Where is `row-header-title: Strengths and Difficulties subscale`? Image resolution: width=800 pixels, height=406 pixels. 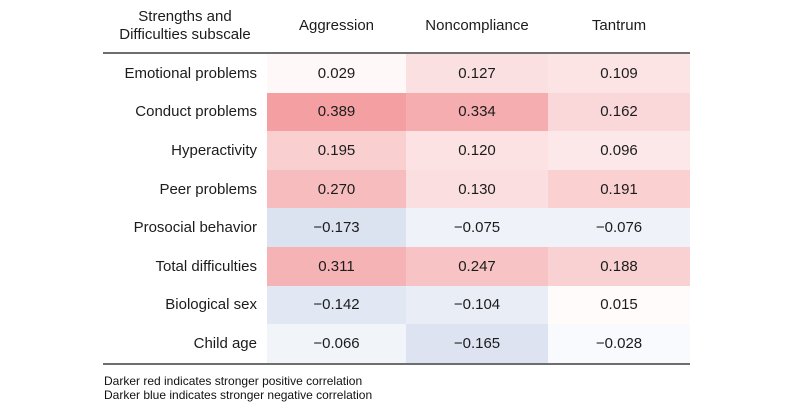
row-header-title: Strengths and Difficulties subscale is located at coordinates (185, 25).